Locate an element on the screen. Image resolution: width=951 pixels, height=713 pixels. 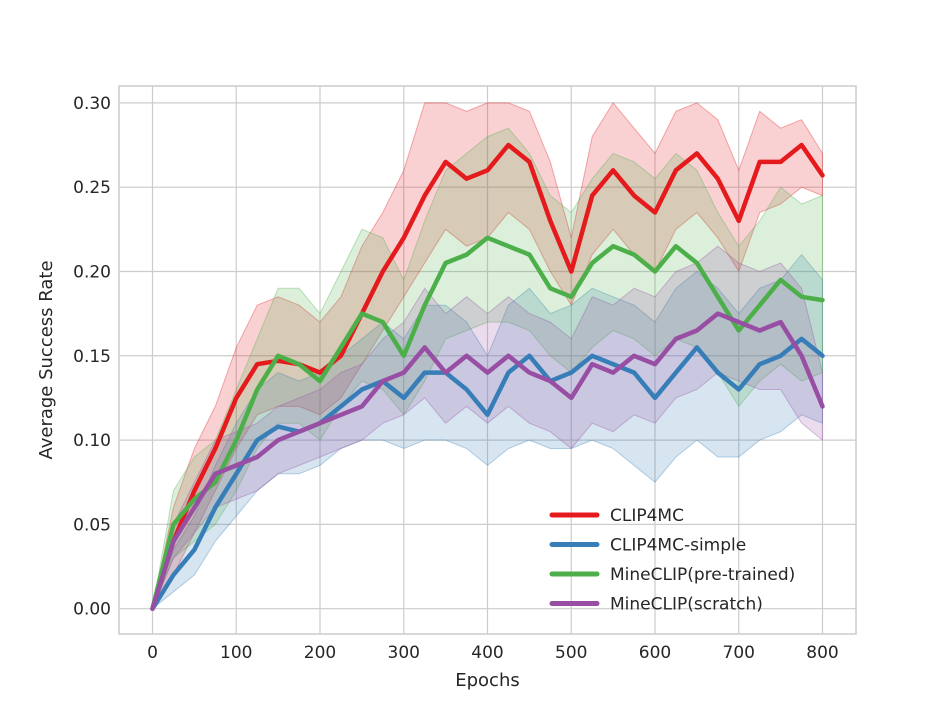
x-tick-label: 500 is located at coordinates (571, 653).